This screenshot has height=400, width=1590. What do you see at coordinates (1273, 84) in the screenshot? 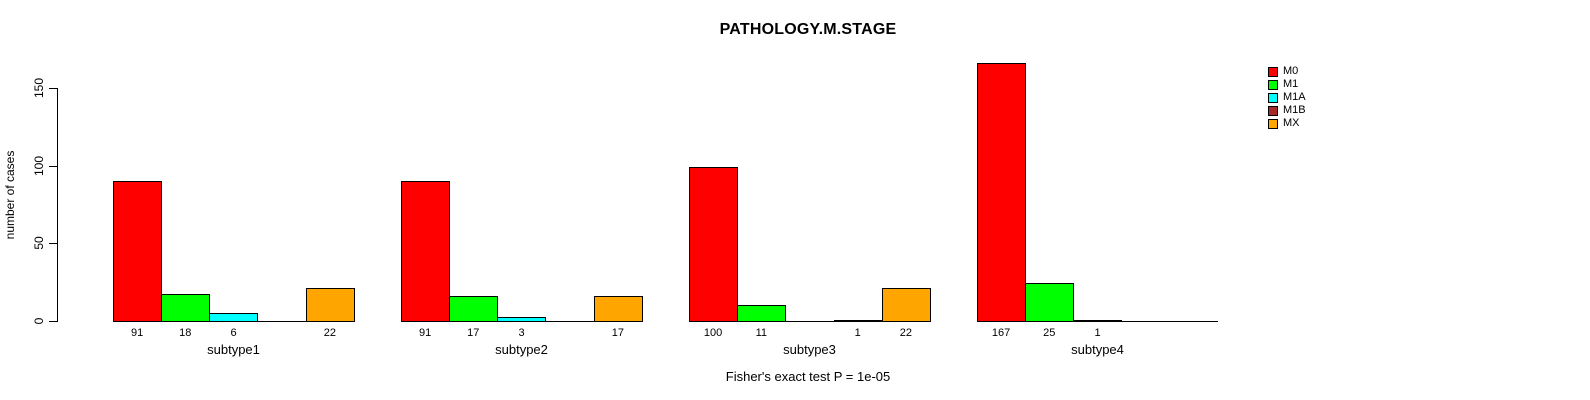
I see `legend-swatch-m1` at bounding box center [1273, 84].